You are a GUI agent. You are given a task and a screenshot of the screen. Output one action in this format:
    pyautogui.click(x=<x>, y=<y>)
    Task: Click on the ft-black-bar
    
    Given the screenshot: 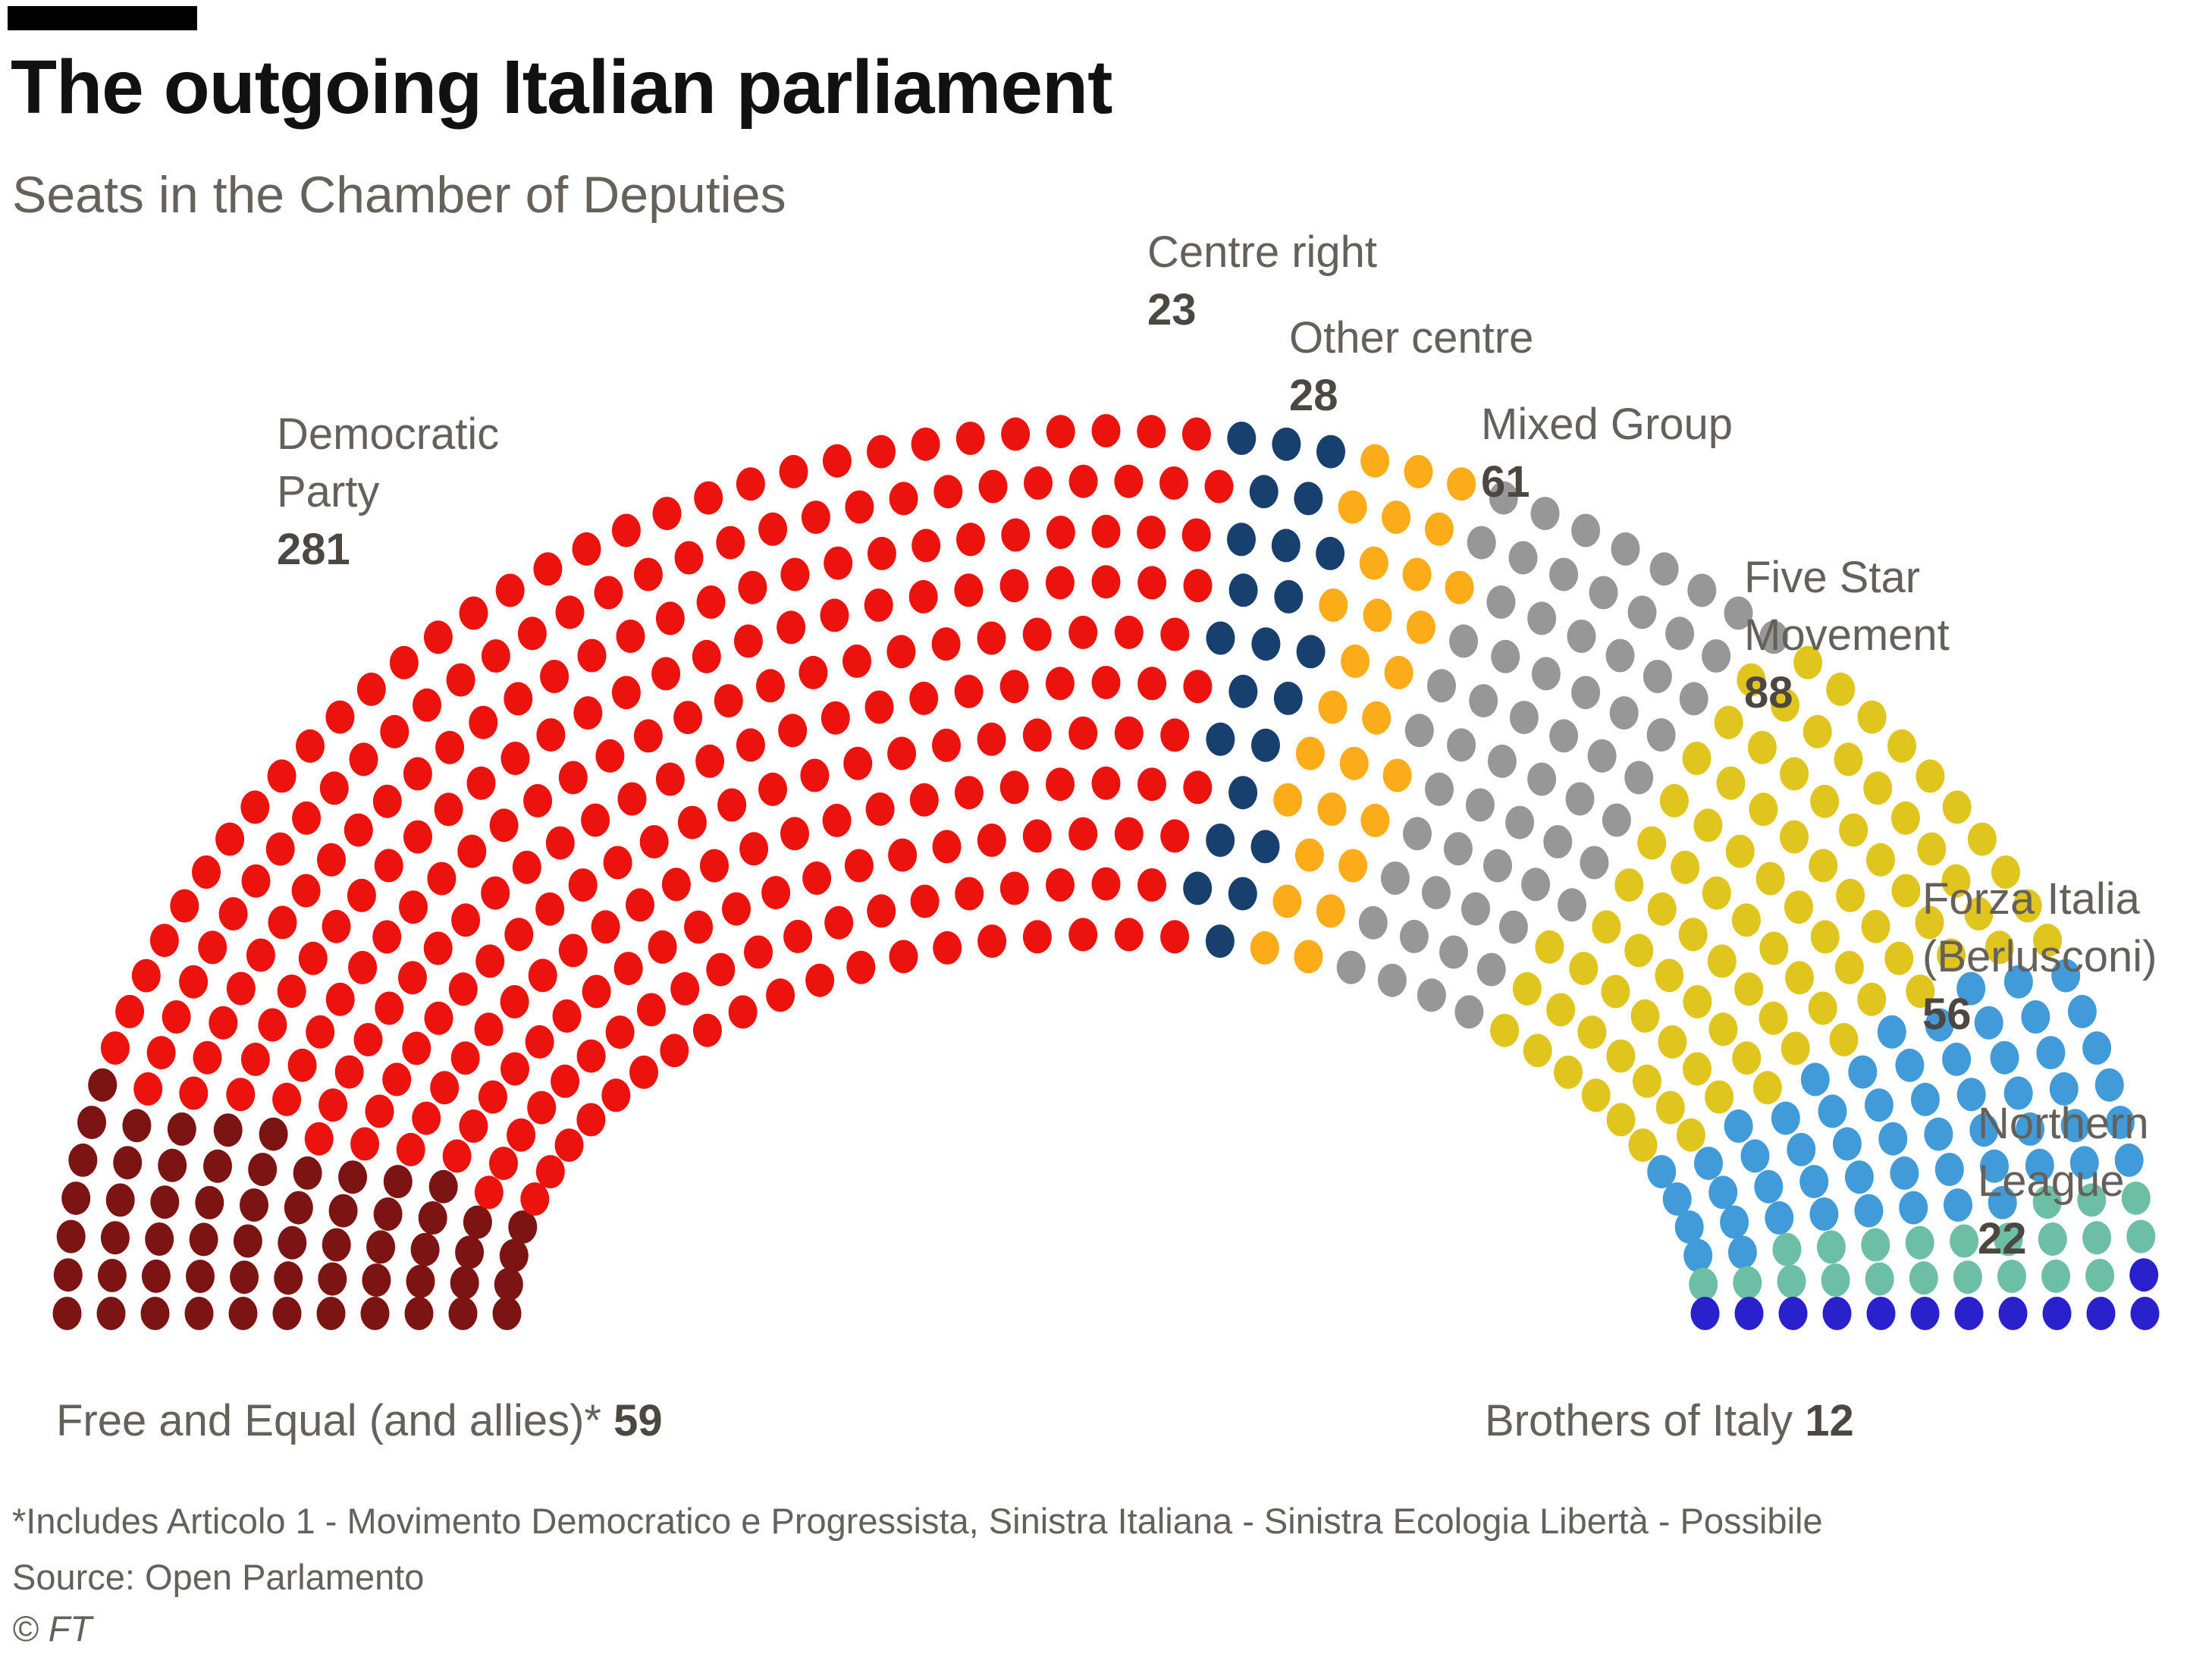 What is the action you would take?
    pyautogui.click(x=103, y=18)
    